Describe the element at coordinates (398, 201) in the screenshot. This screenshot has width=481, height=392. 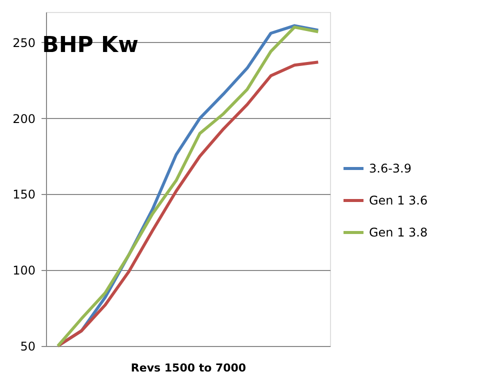
I see `legend-label: Gen 1 3.6` at that location.